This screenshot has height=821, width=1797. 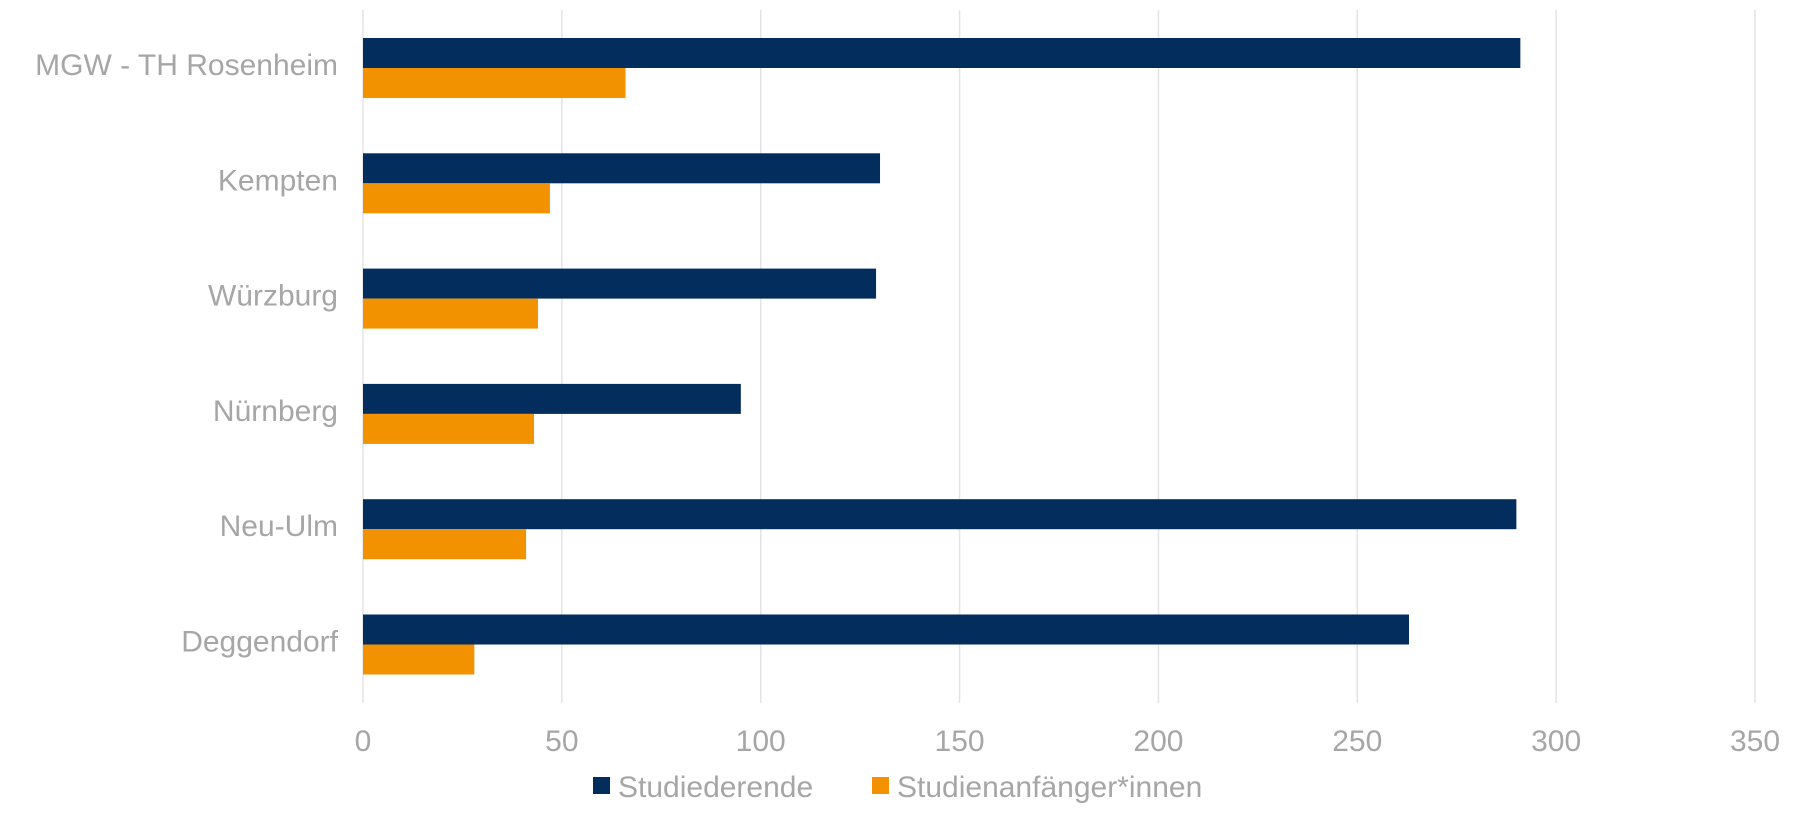 I want to click on legend-swatch-studienanfaenger, so click(x=880, y=785).